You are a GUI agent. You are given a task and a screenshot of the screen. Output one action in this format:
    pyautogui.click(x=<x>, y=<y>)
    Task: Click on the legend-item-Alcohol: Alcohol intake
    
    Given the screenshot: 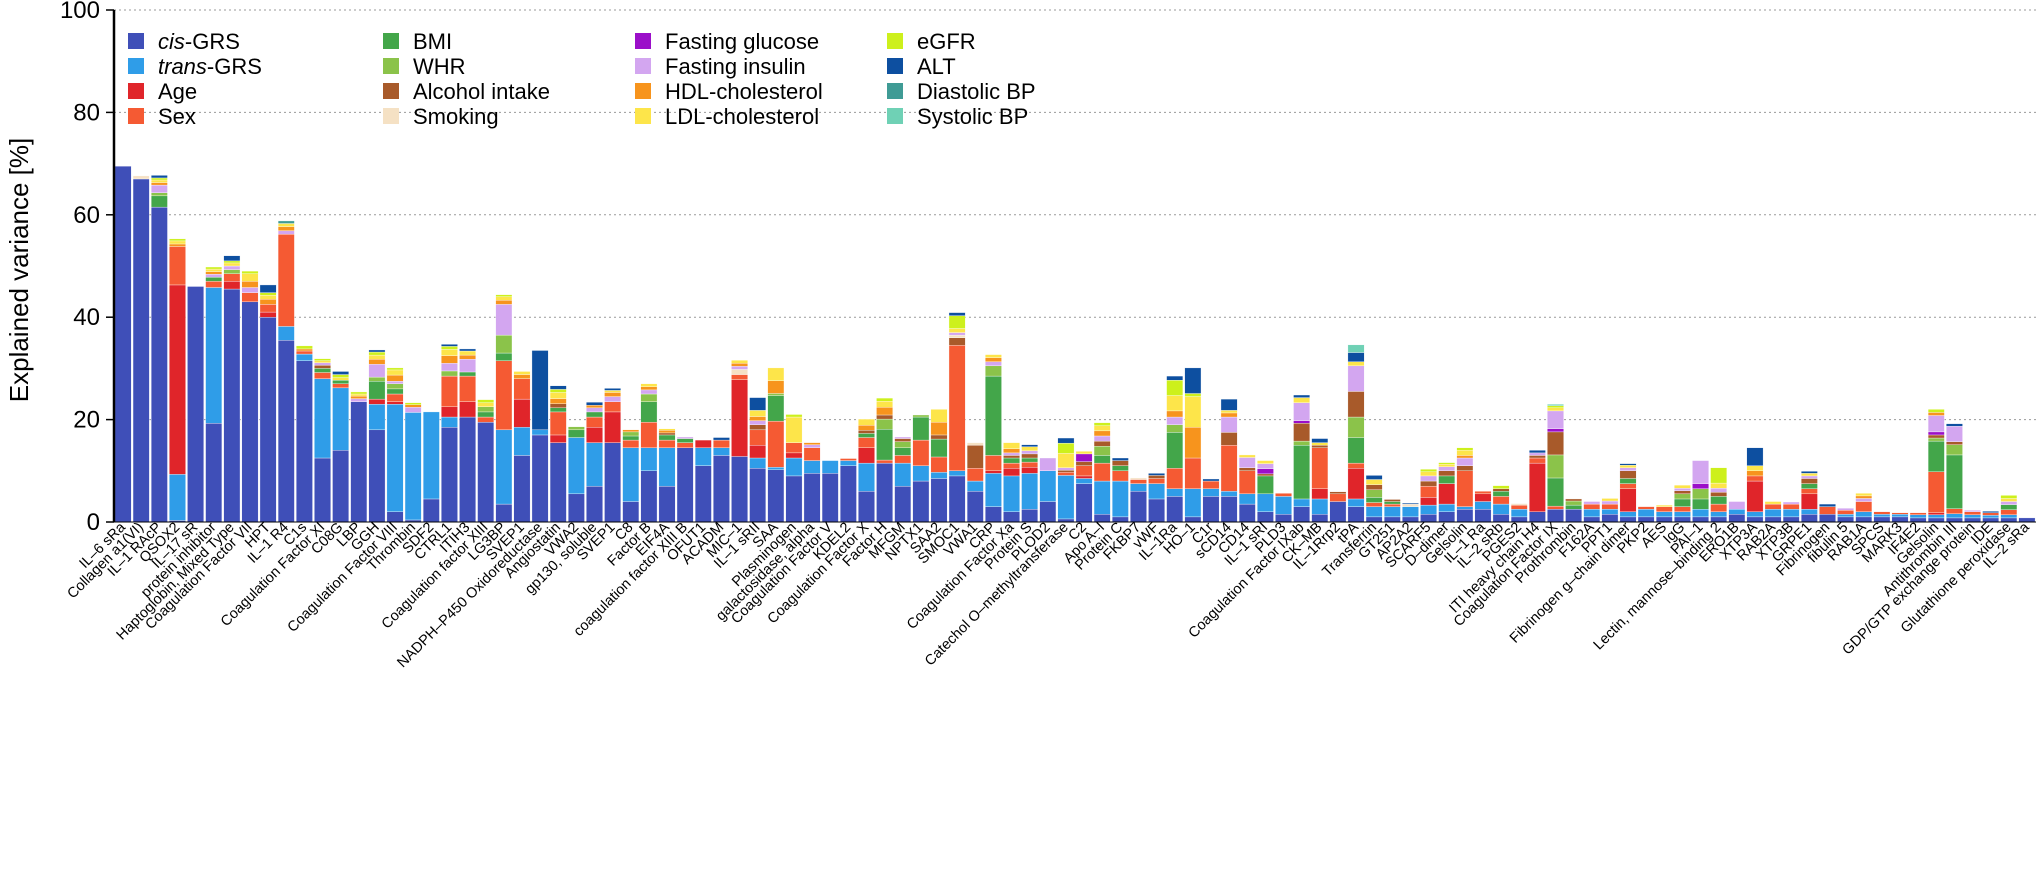 What is the action you would take?
    pyautogui.click(x=466, y=91)
    